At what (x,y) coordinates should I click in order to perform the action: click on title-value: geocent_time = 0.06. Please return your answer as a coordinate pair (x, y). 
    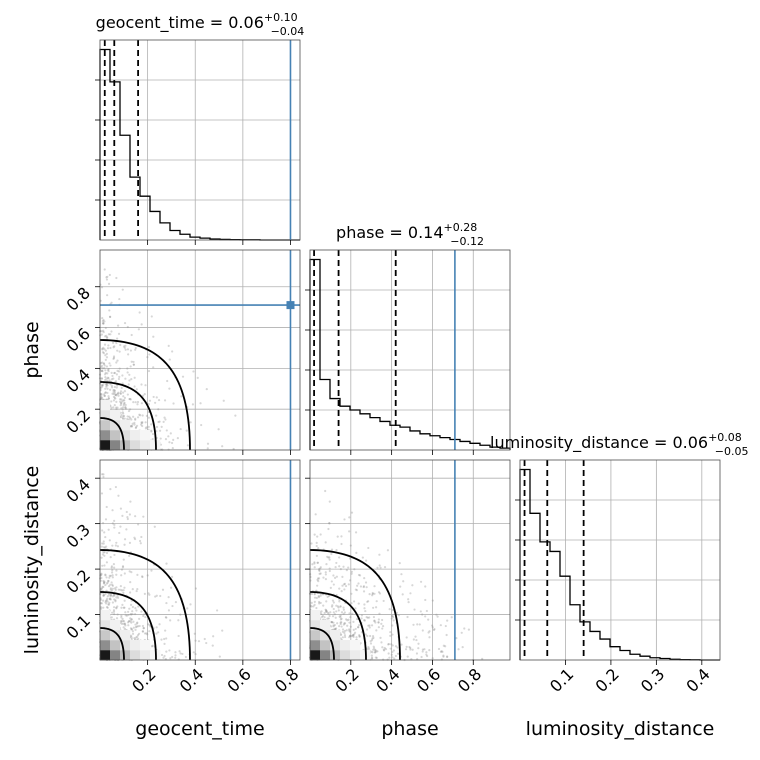
    Looking at the image, I should click on (180, 23).